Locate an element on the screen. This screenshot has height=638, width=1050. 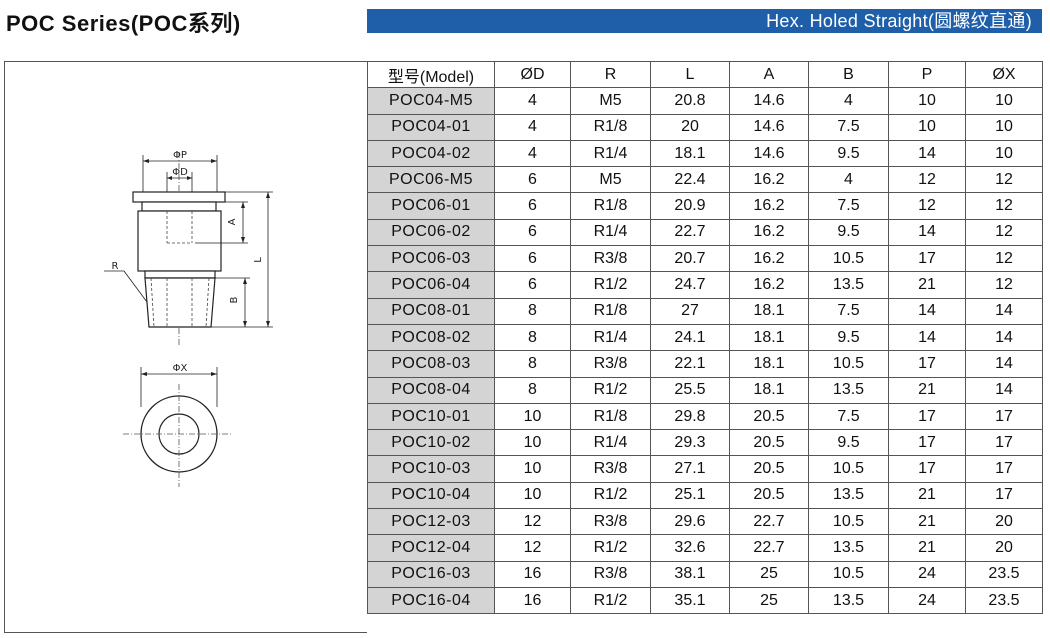
header-l: L is located at coordinates (690, 74).